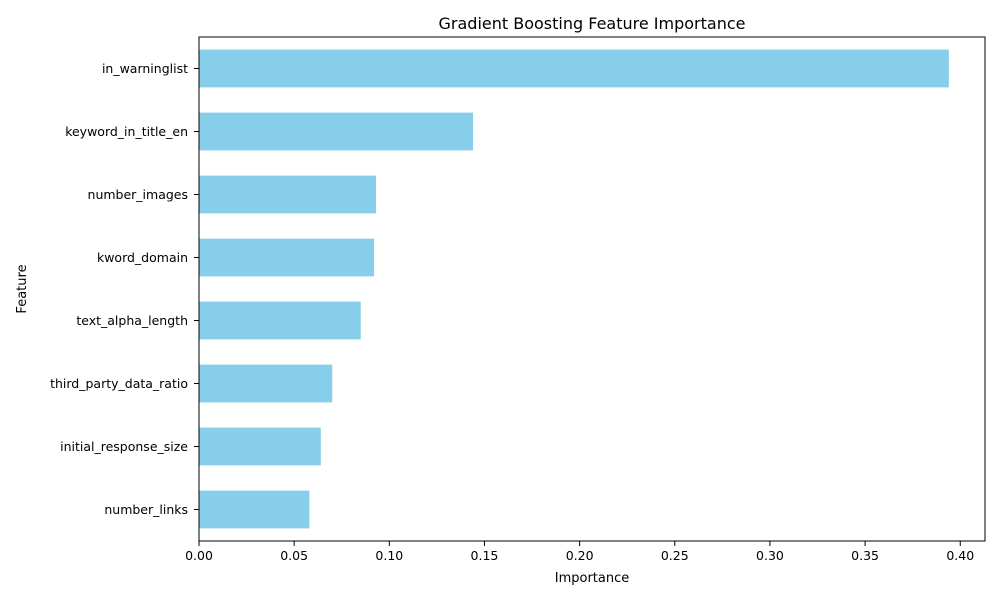  Describe the element at coordinates (145, 68) in the screenshot. I see `y-tick-label: in_warninglist` at that location.